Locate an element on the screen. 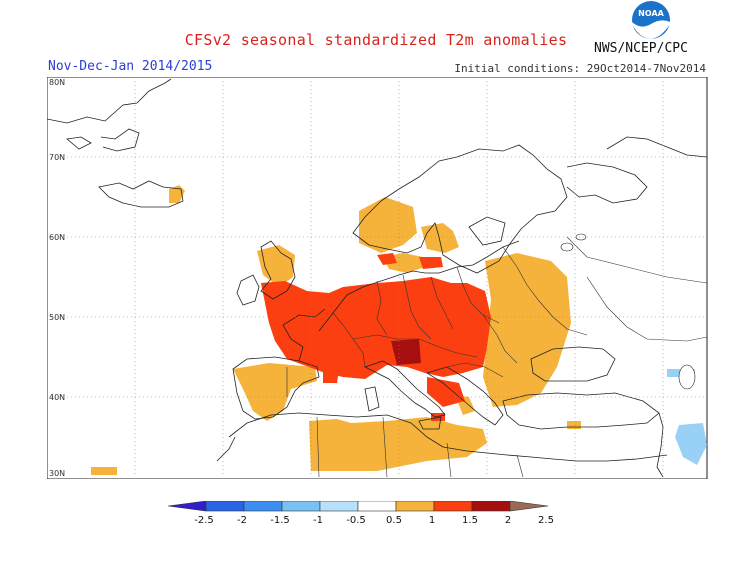  anomaly-1-15-regions is located at coordinates (376, 337).